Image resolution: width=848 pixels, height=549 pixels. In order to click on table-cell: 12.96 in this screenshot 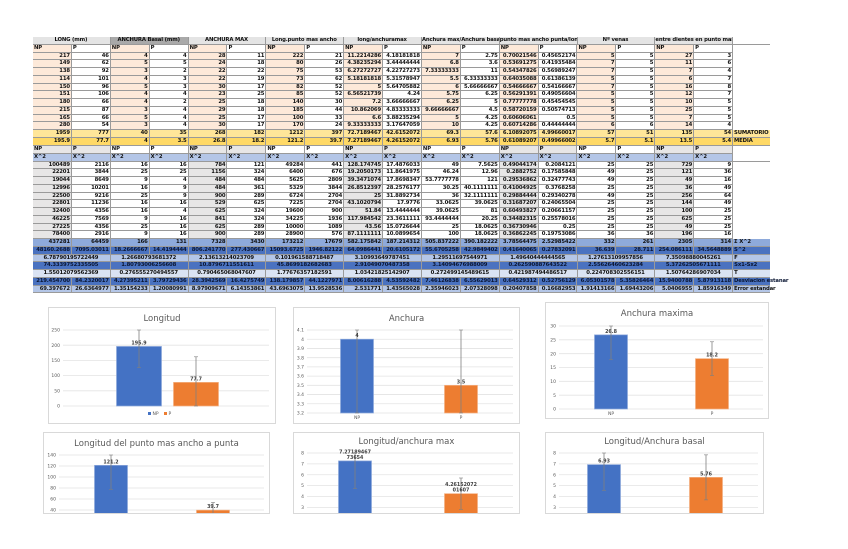, I will do `click(480, 173)`.